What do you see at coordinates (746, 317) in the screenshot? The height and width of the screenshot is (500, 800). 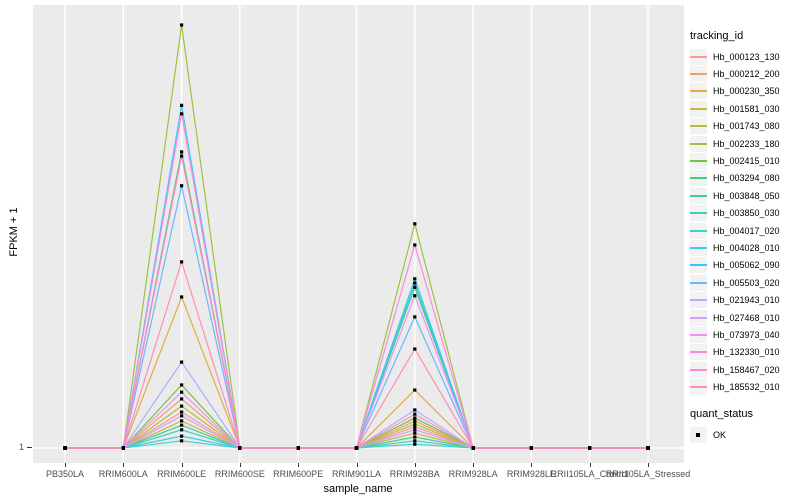 I see `legend-item-label: Hb_027468_010` at bounding box center [746, 317].